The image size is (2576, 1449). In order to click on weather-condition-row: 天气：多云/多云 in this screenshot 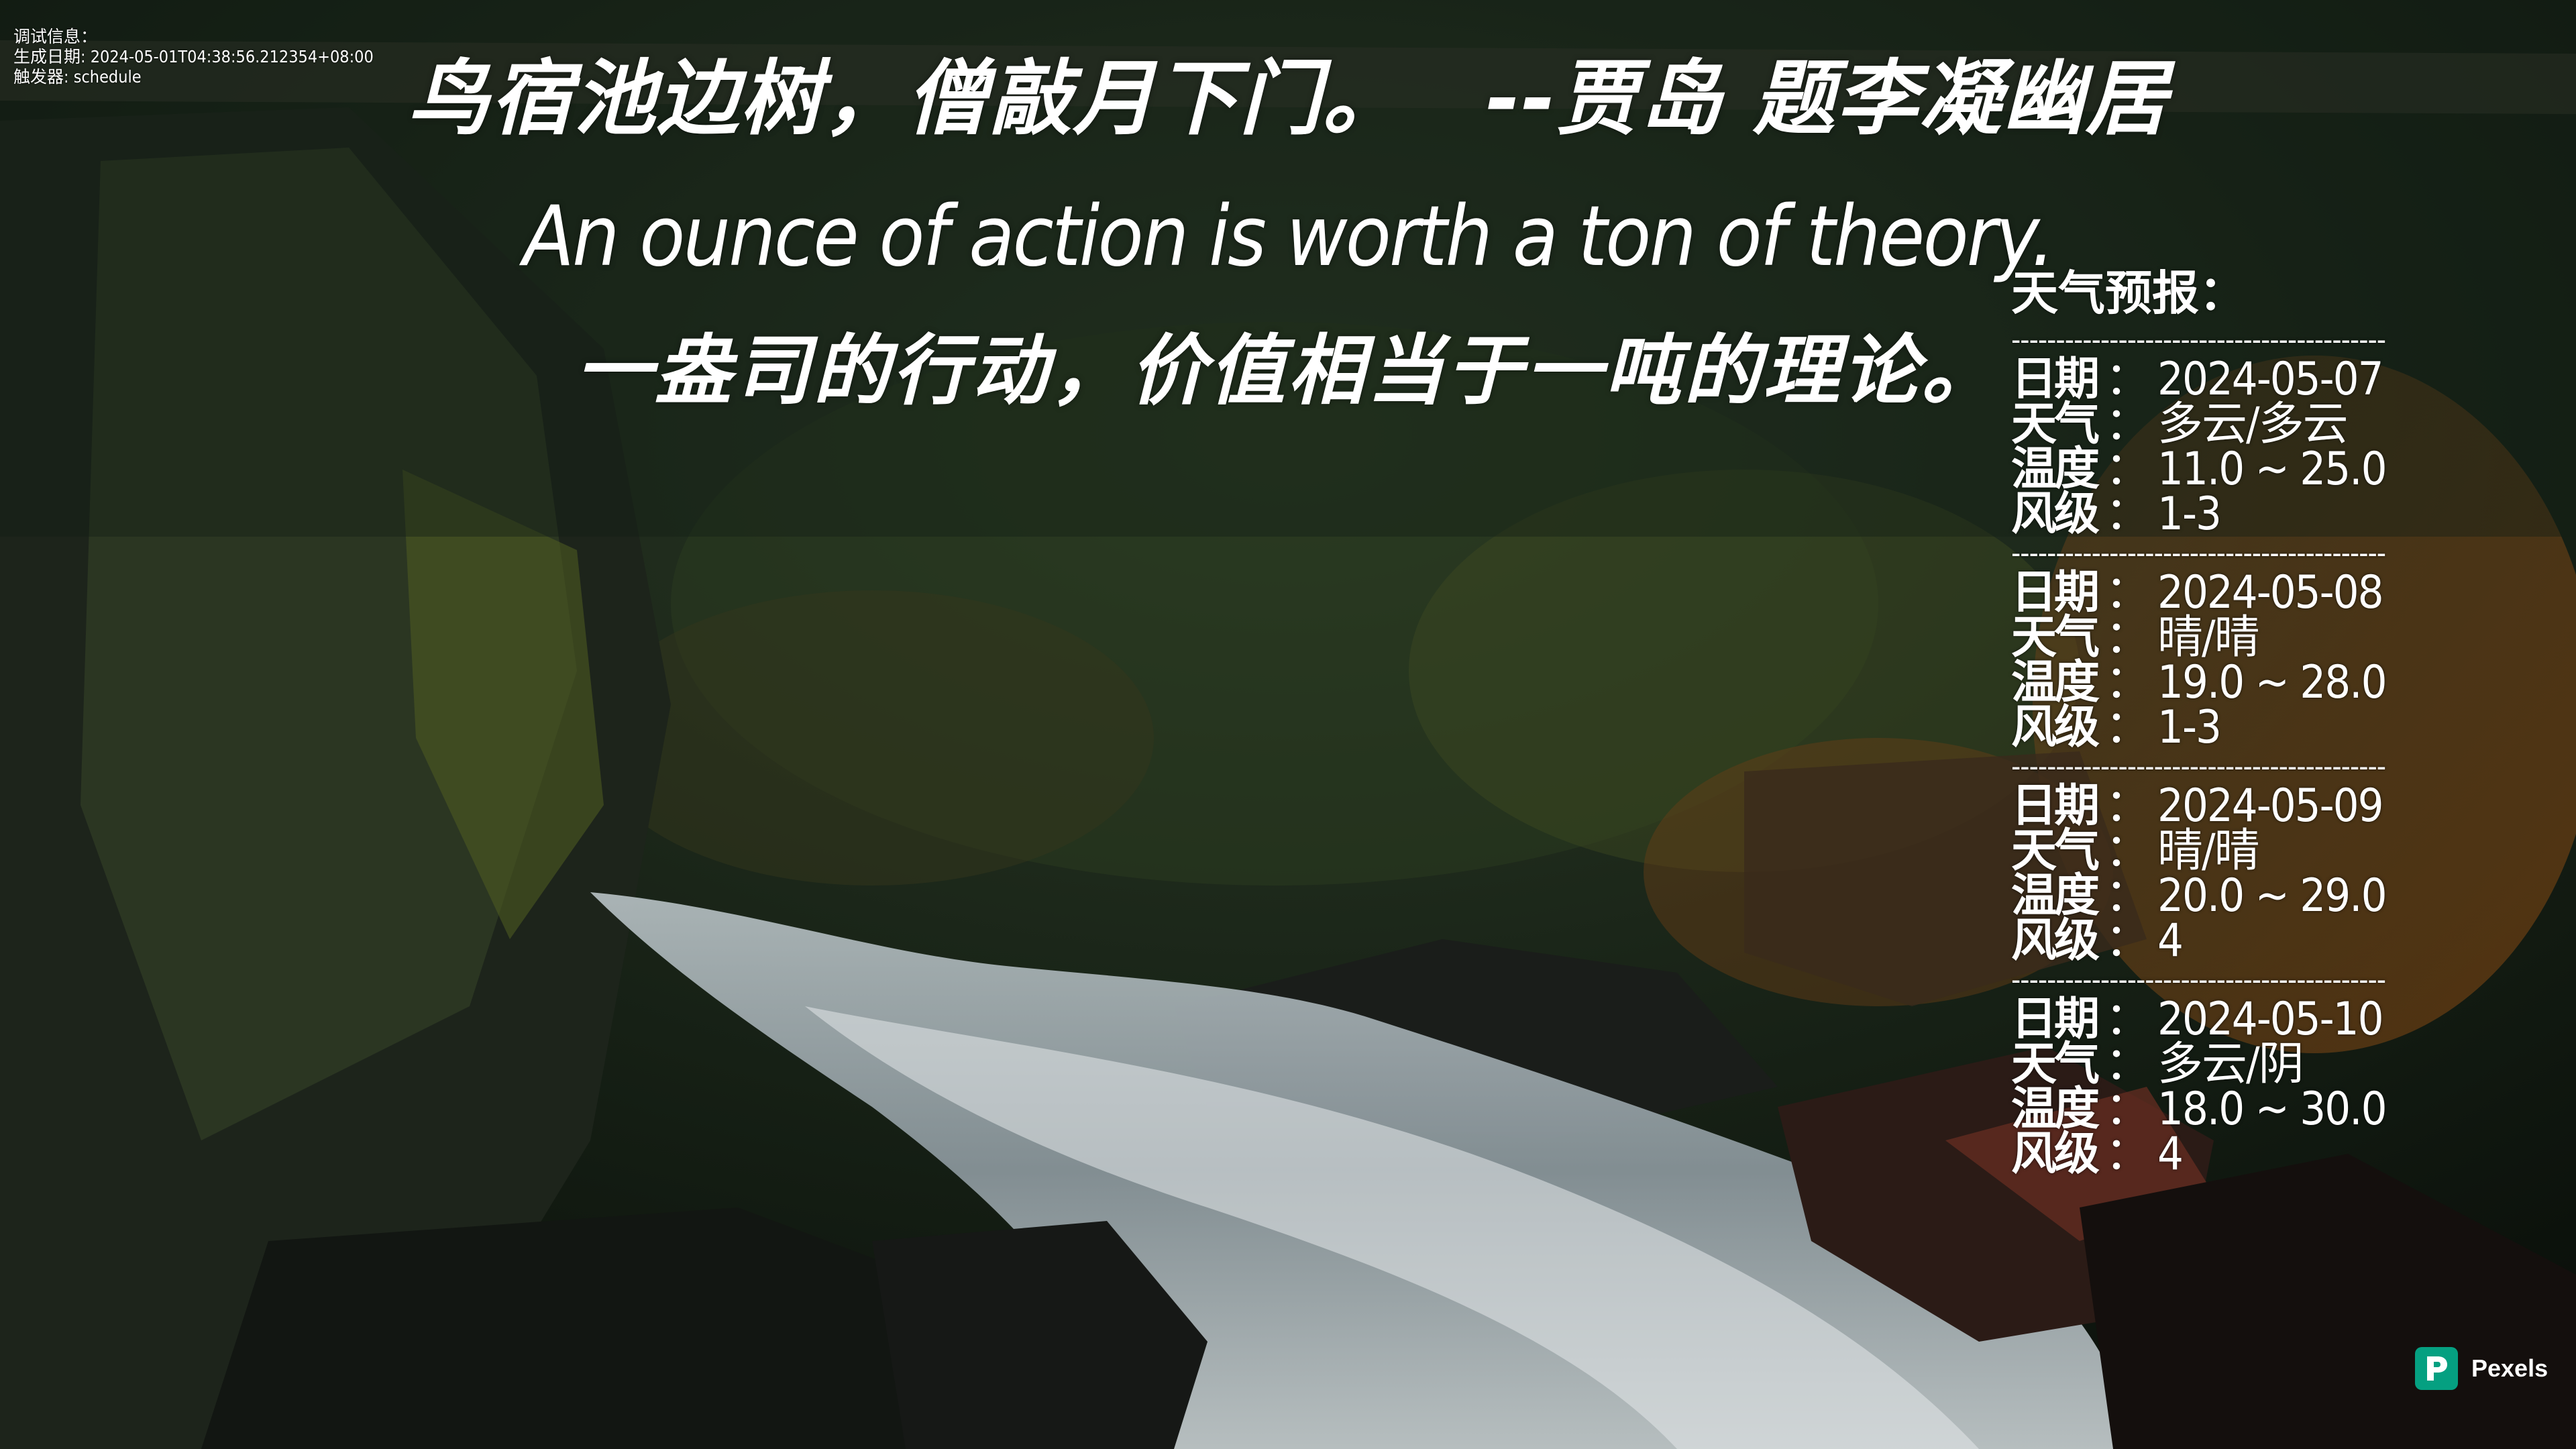, I will do `click(2225, 424)`.